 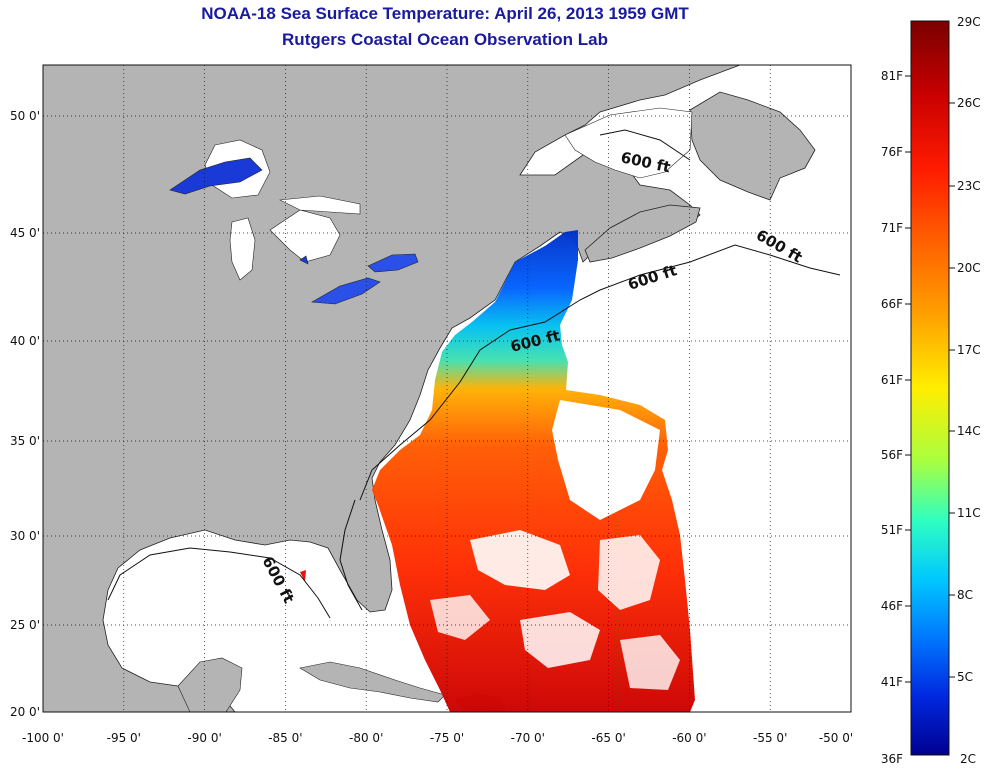 What do you see at coordinates (25, 116) in the screenshot?
I see `lat-tick-label: 50 0'` at bounding box center [25, 116].